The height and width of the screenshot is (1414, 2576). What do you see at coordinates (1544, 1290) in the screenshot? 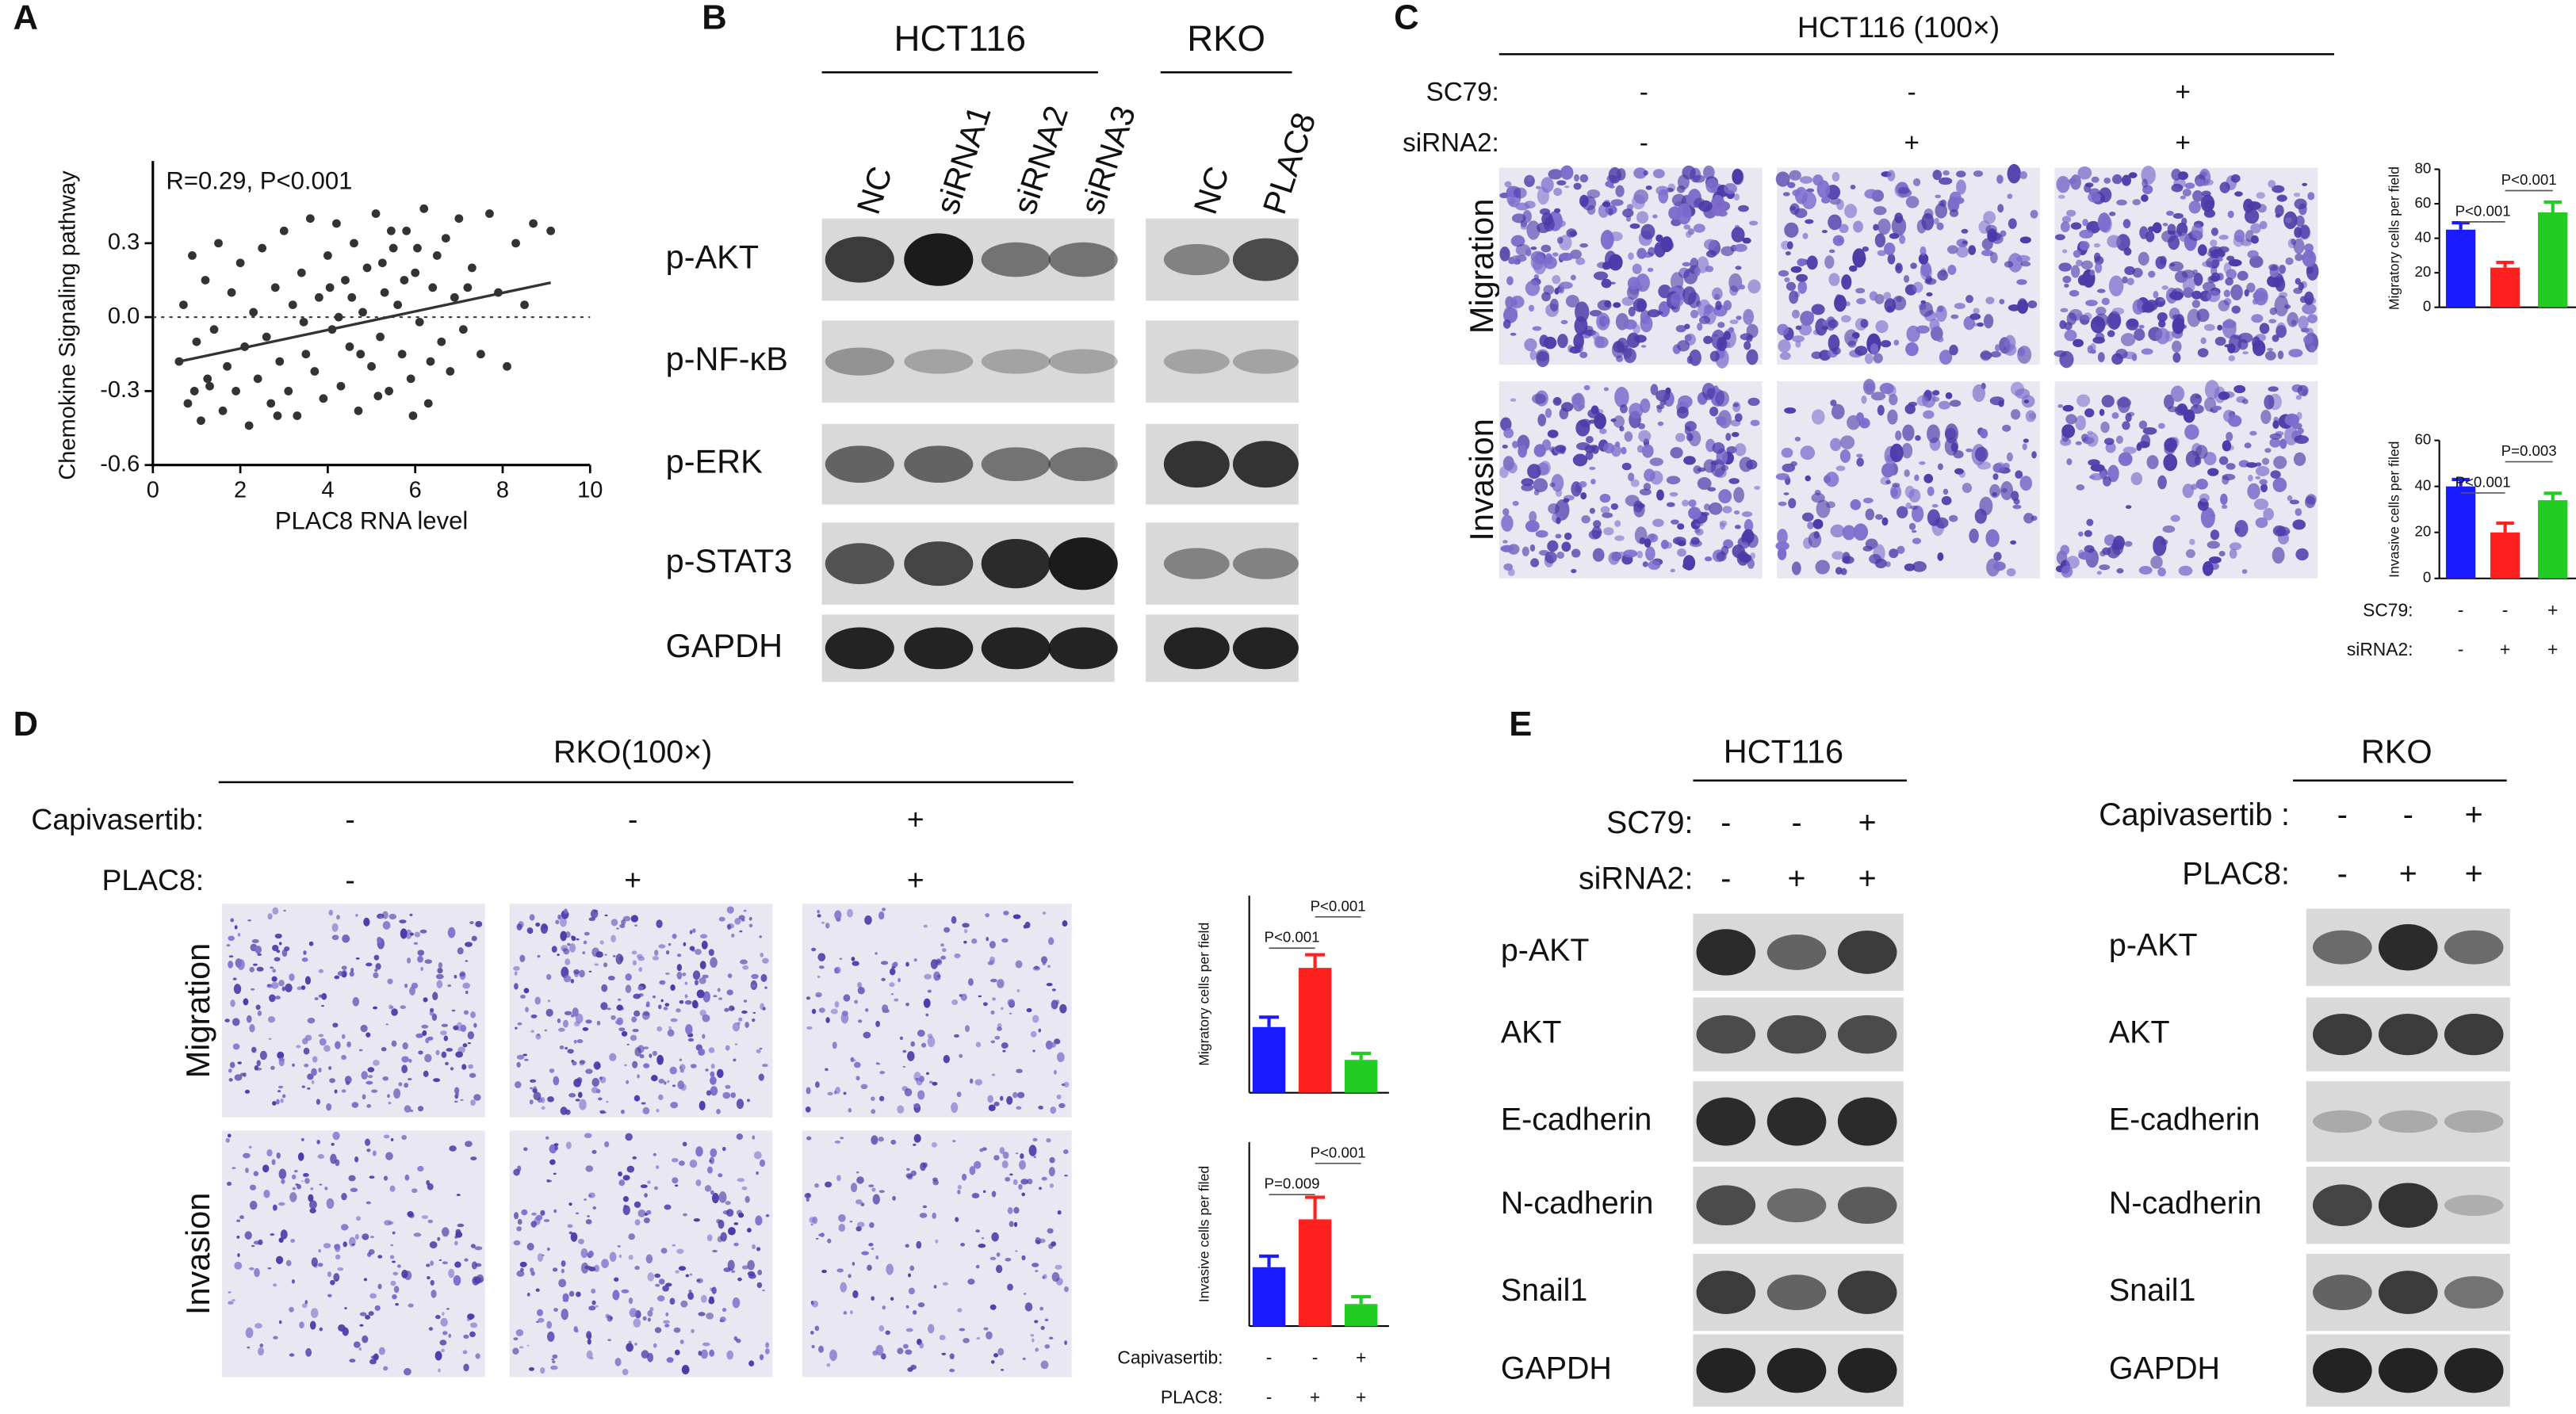
I see `row-label: Snail1` at bounding box center [1544, 1290].